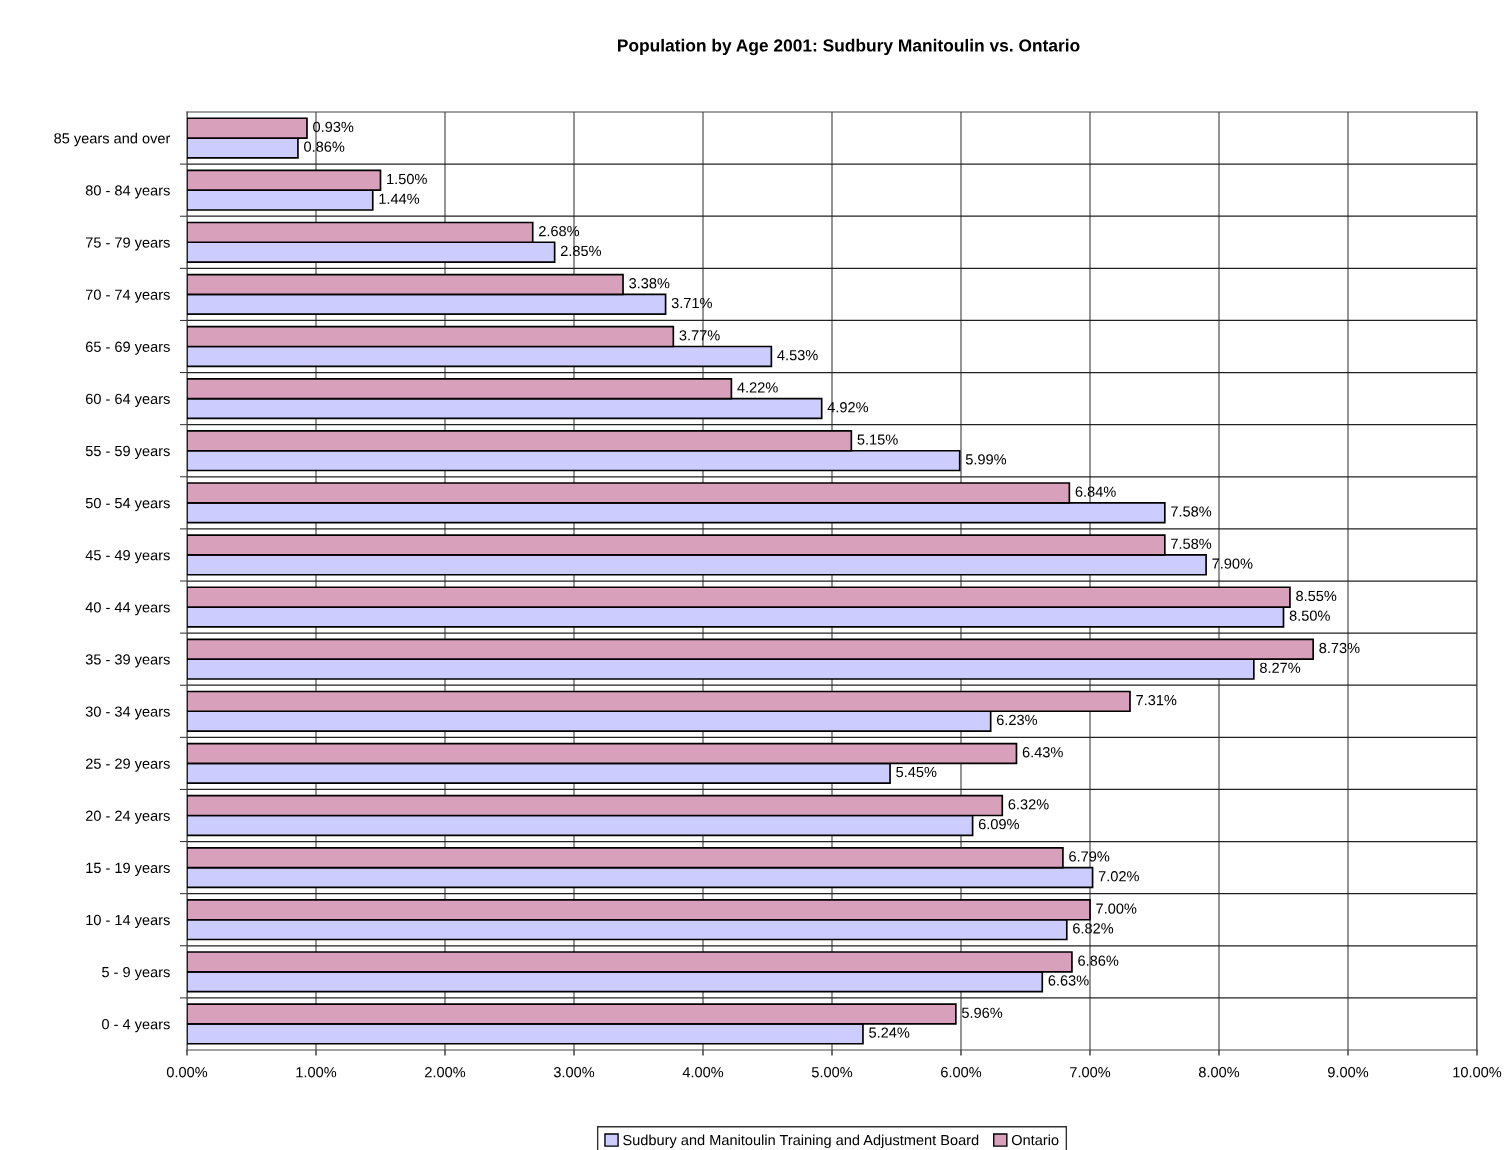  What do you see at coordinates (1309, 615) in the screenshot?
I see `data-label: 8.50%` at bounding box center [1309, 615].